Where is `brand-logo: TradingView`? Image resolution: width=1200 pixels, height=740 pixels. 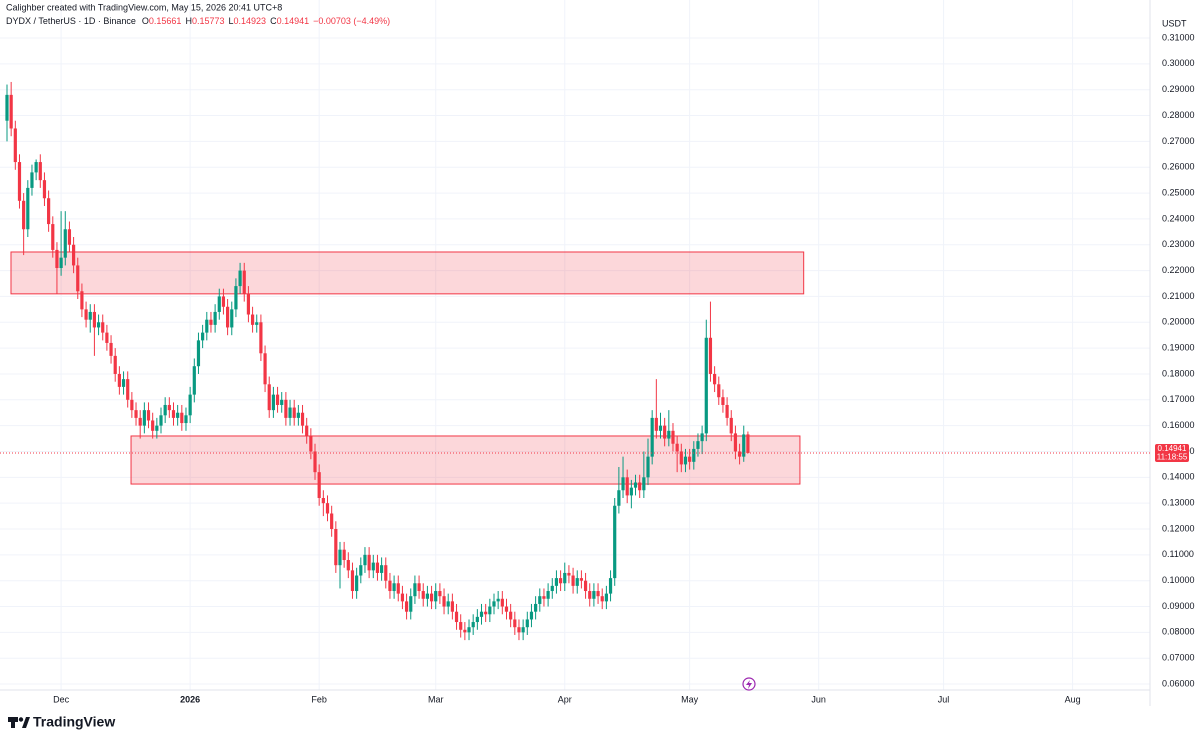
brand-logo: TradingView is located at coordinates (61, 722).